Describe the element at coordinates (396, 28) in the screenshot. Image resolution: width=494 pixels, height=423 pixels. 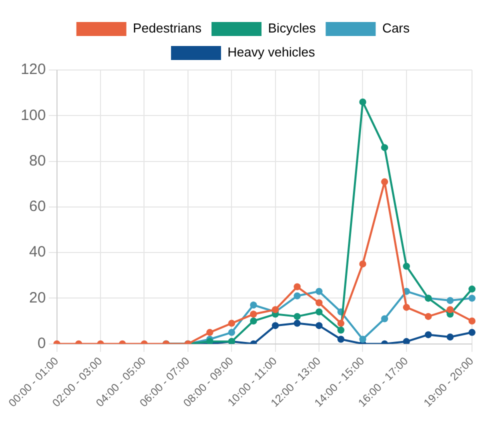
I see `legend-label: Cars` at that location.